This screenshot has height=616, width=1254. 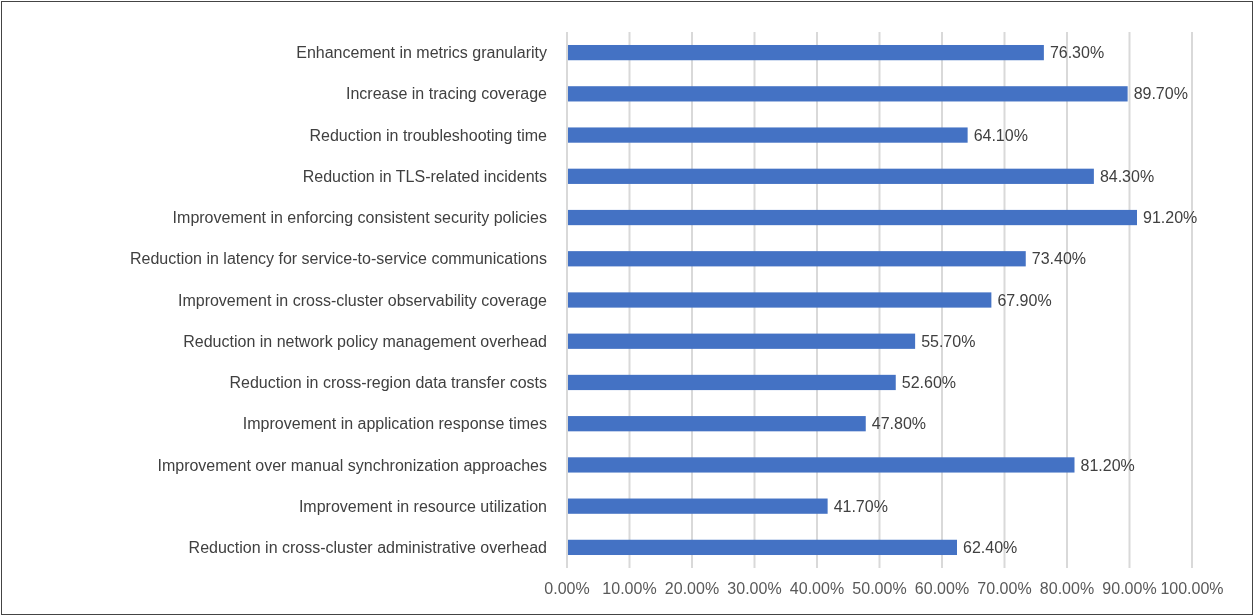 What do you see at coordinates (692, 588) in the screenshot?
I see `x-tick-label: 20.00%` at bounding box center [692, 588].